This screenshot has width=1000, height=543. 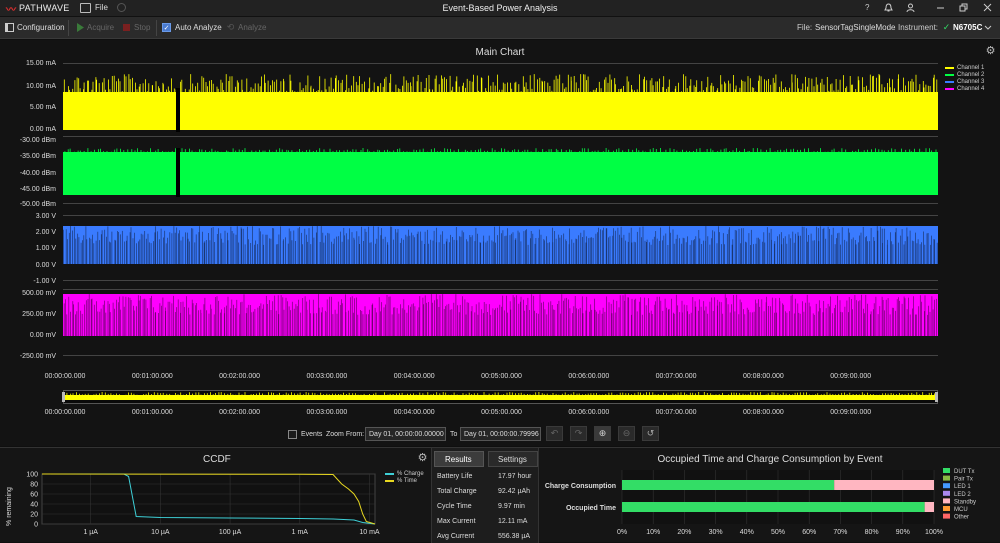 I want to click on legend-label: Other, so click(x=961, y=518).